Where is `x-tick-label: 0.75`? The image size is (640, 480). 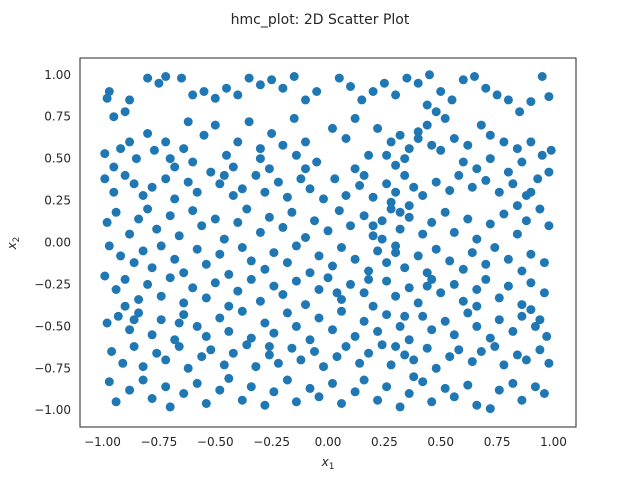 x-tick-label: 0.75 is located at coordinates (497, 442).